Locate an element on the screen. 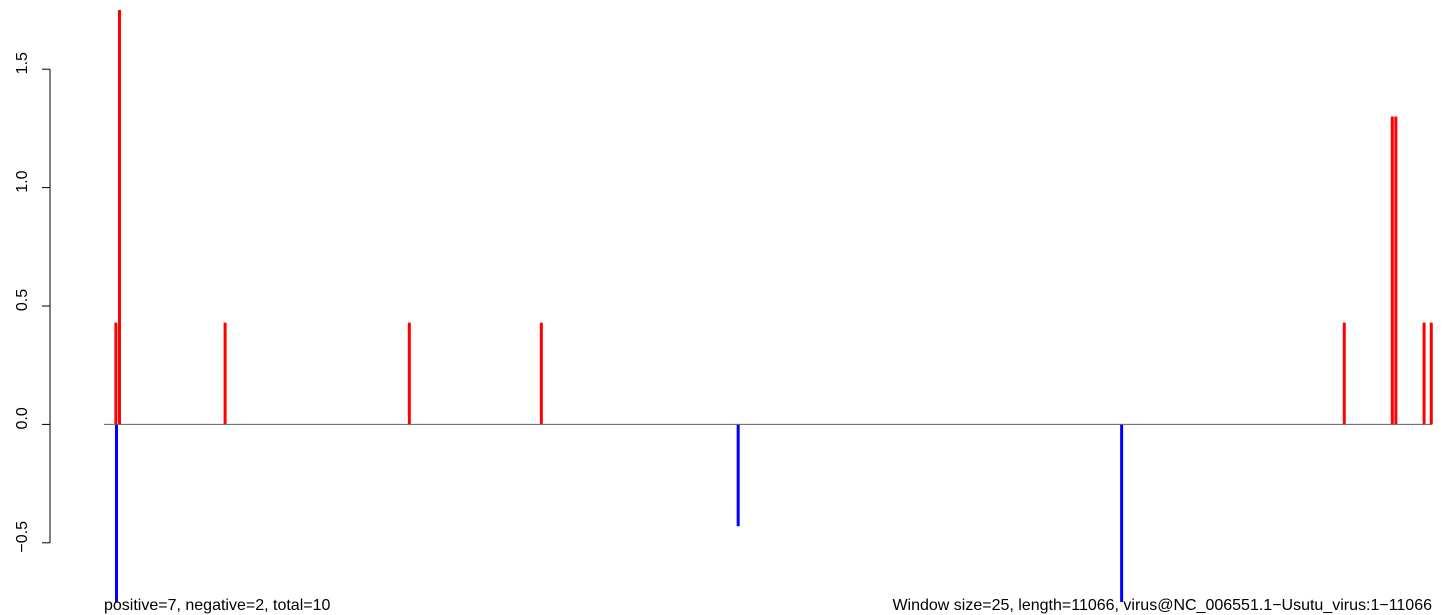 This screenshot has height=615, width=1444. y-tick-label: −0.5 is located at coordinates (22, 537).